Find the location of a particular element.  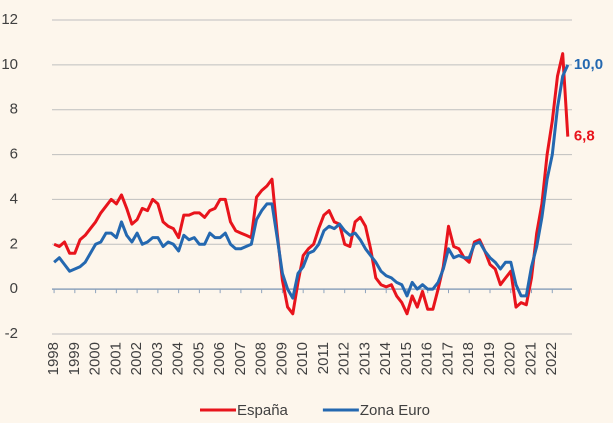

end-label: 10,0 is located at coordinates (588, 64).